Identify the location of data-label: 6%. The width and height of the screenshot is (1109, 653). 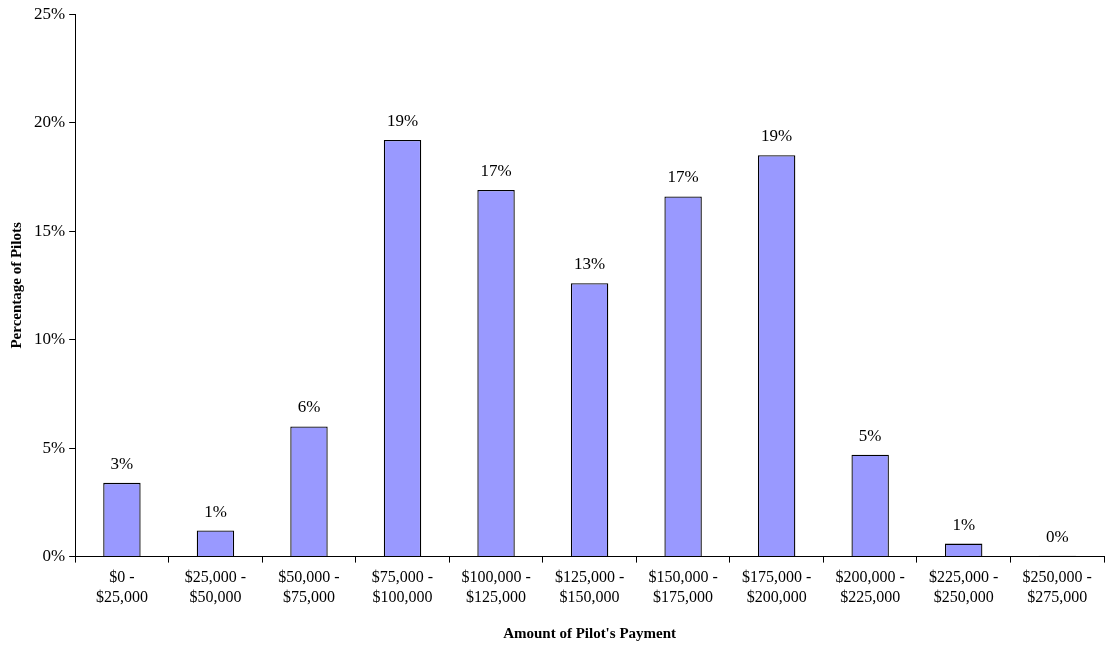
(309, 407).